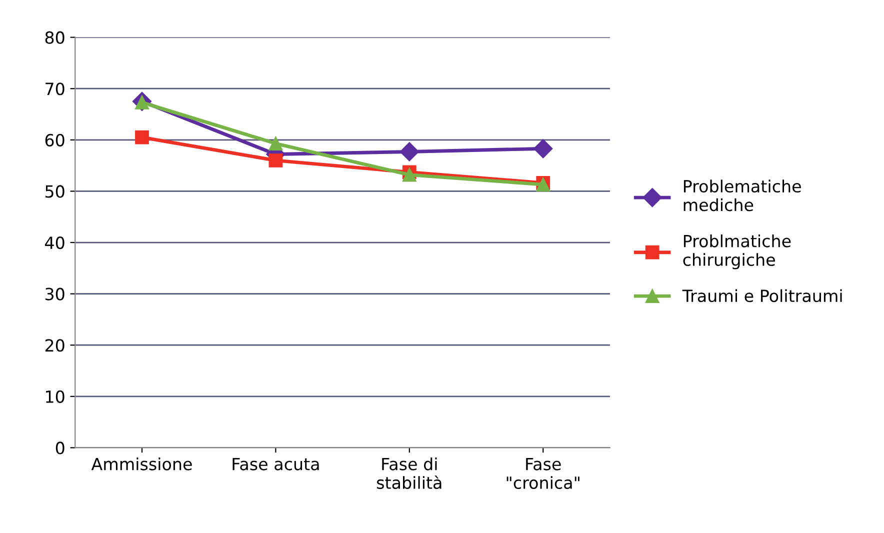 The image size is (884, 533). Describe the element at coordinates (54, 191) in the screenshot. I see `y-tick-label: 50` at that location.